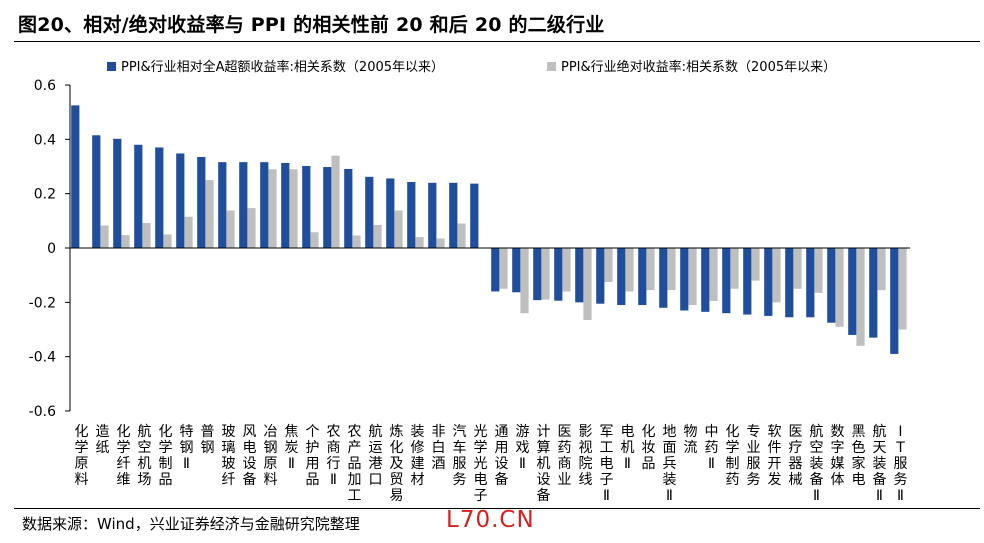 This screenshot has width=984, height=543. I want to click on x-tick-label: 黑色家电, so click(859, 456).